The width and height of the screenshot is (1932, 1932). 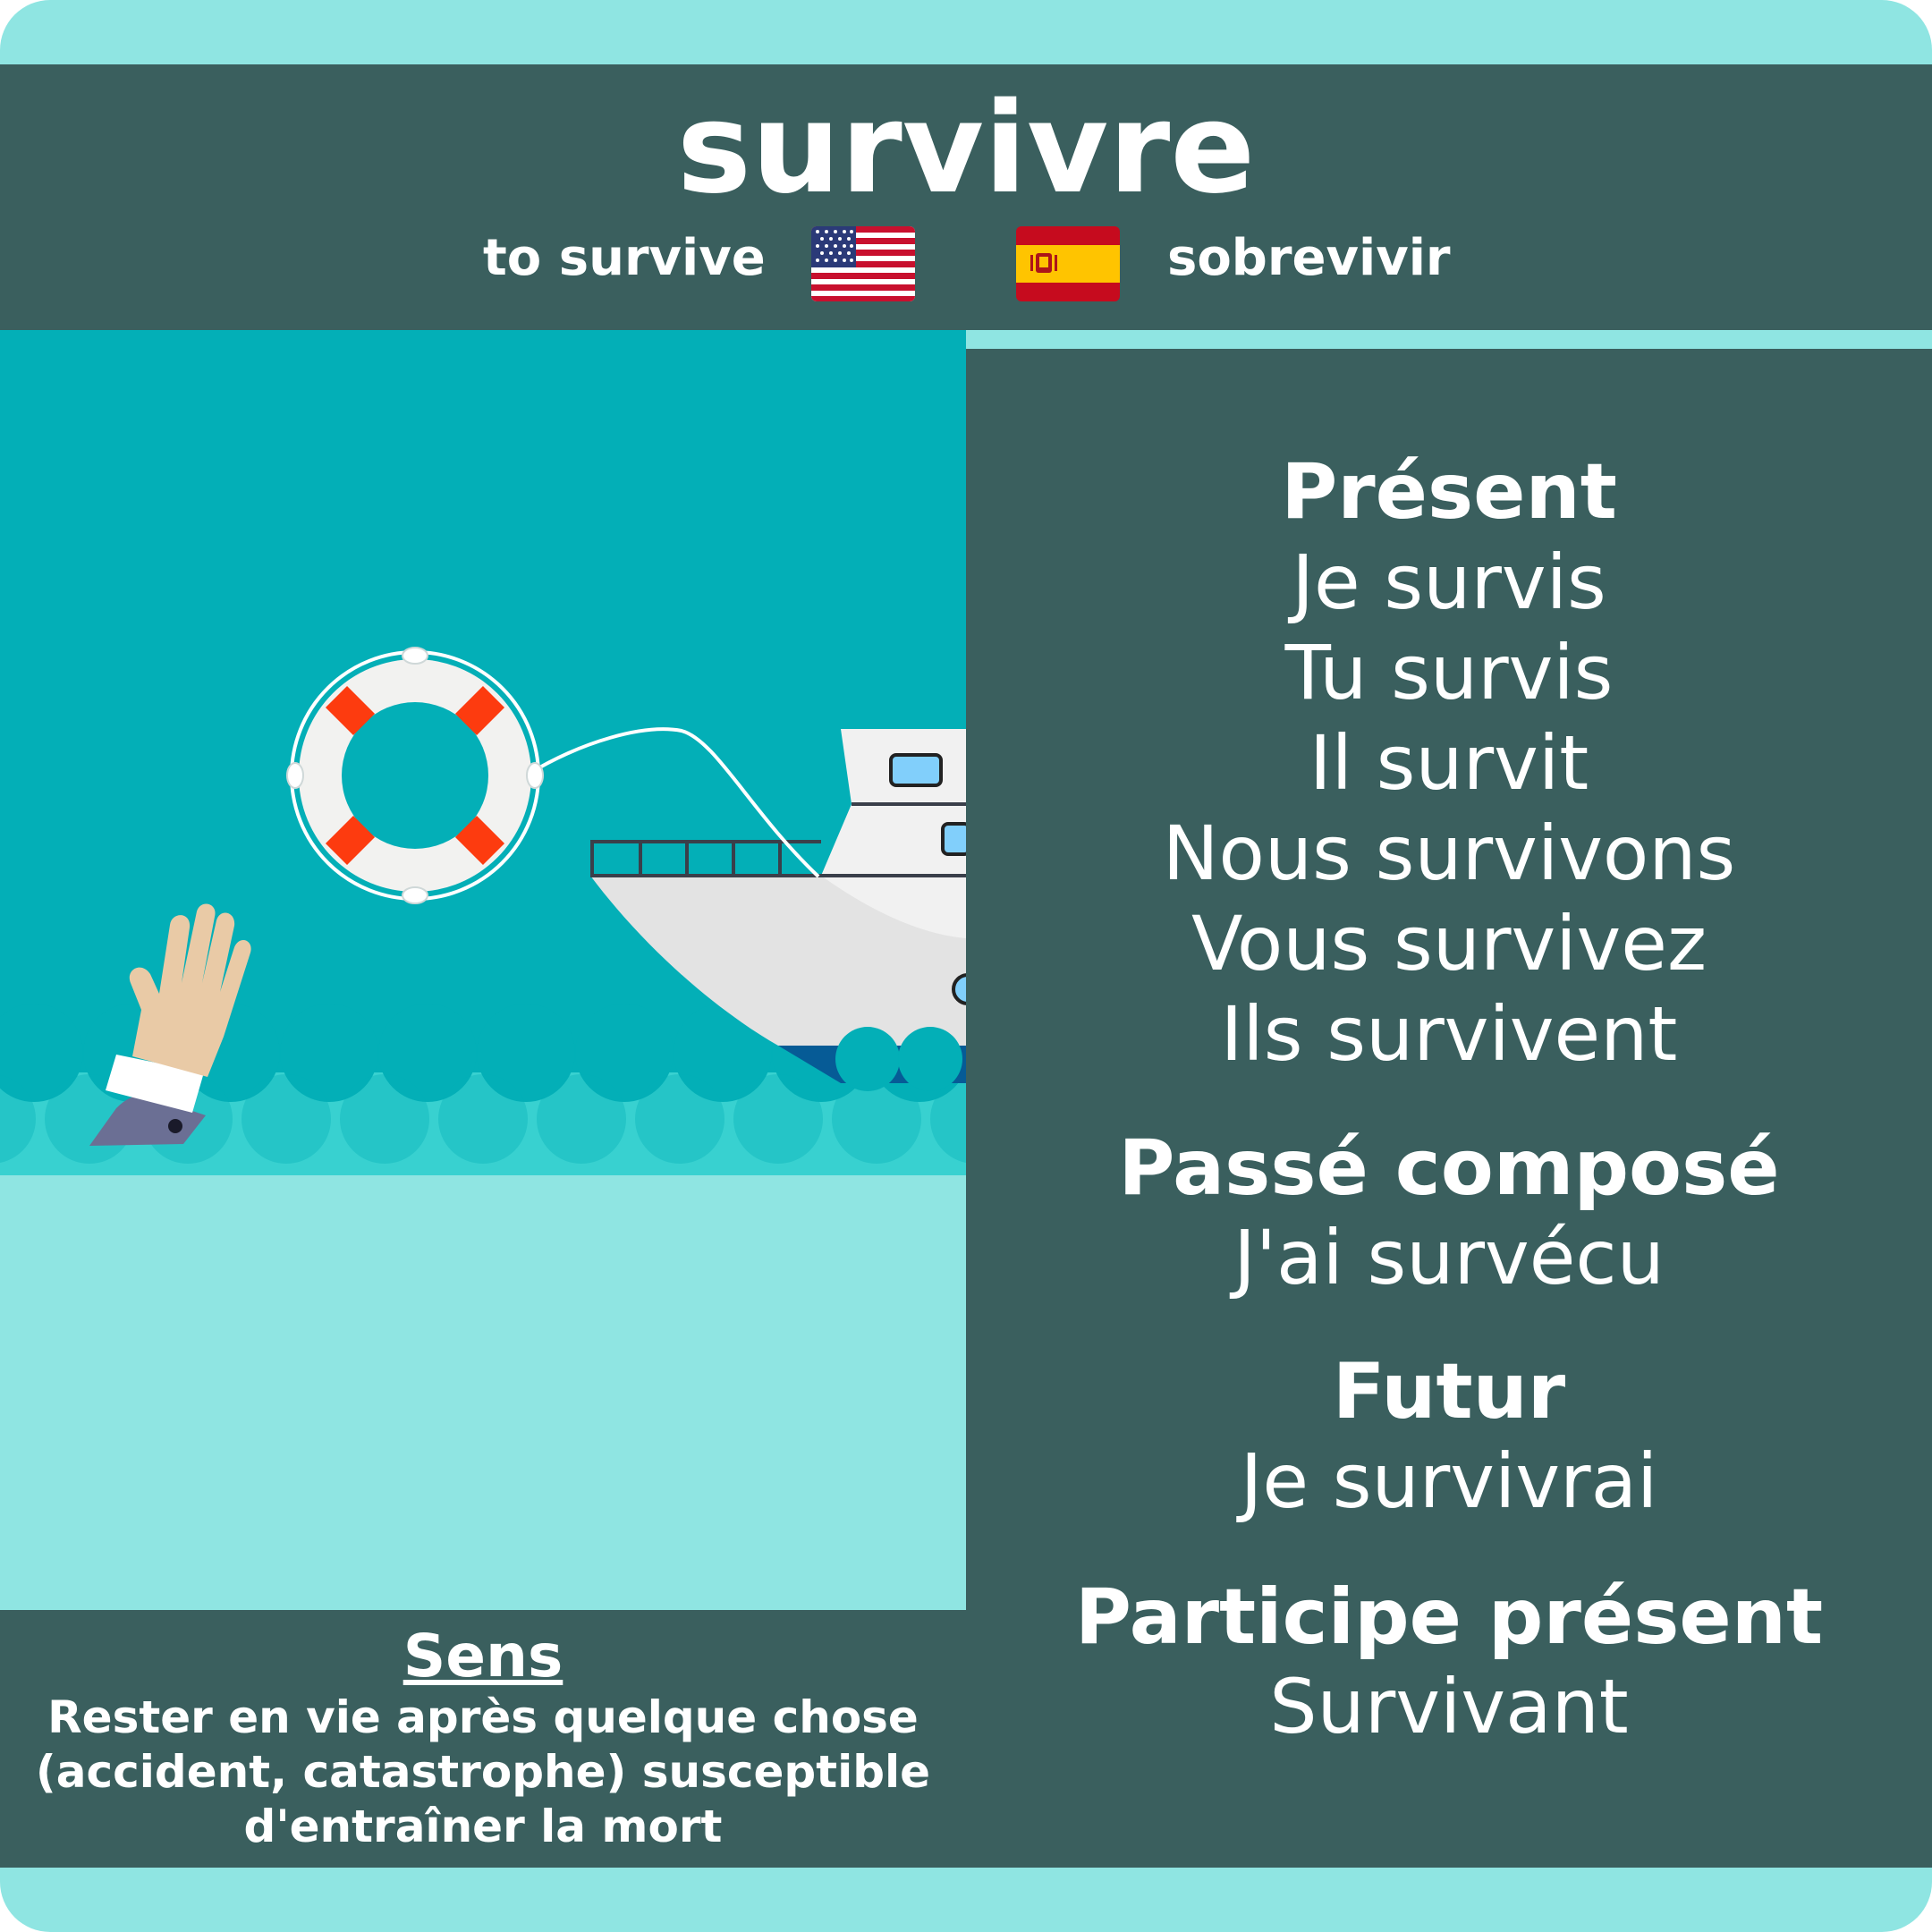 What do you see at coordinates (483, 1826) in the screenshot?
I see `sens-line: d'entraîner la mort` at bounding box center [483, 1826].